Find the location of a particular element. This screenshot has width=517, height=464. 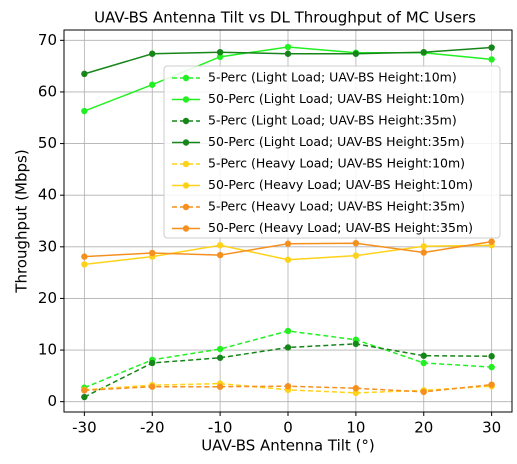

y-tick-label: 50 is located at coordinates (47, 143).